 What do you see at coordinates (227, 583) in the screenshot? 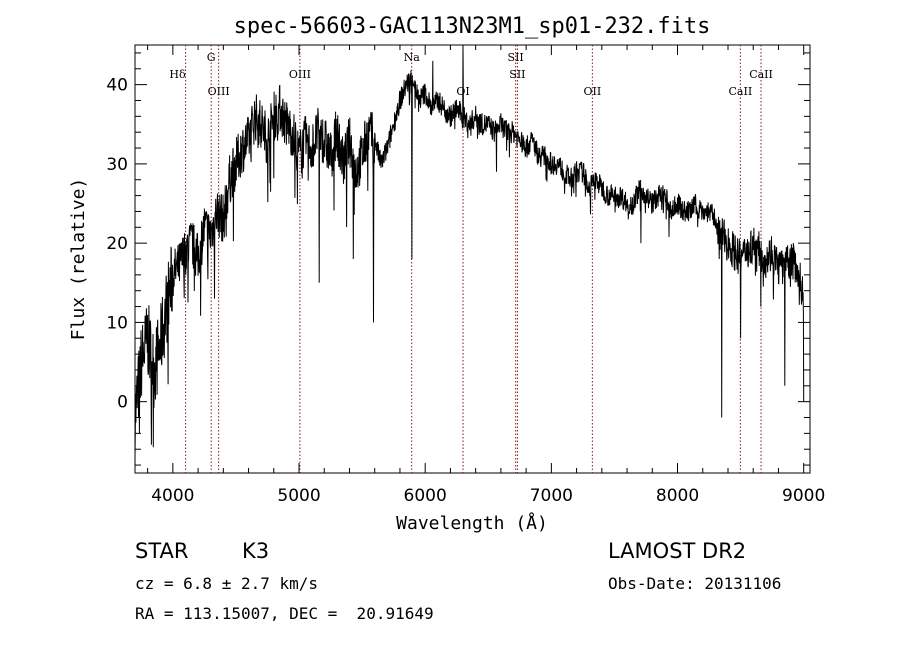
I see `redshift-cz: cz = 6.8 ± 2.7 km/s` at bounding box center [227, 583].